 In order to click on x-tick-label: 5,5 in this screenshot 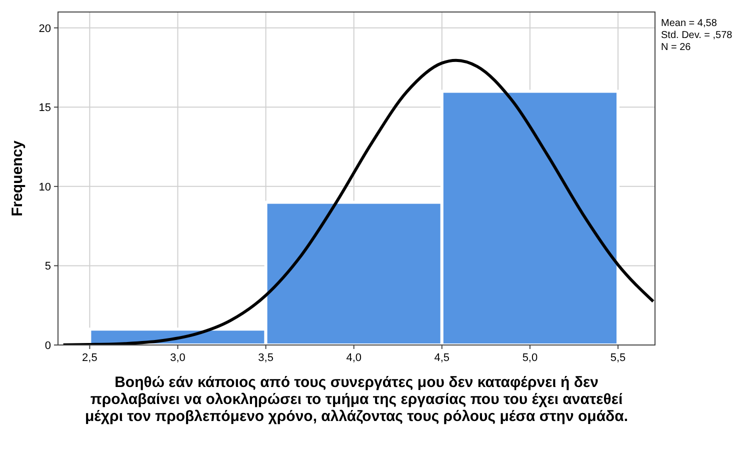, I will do `click(618, 358)`.